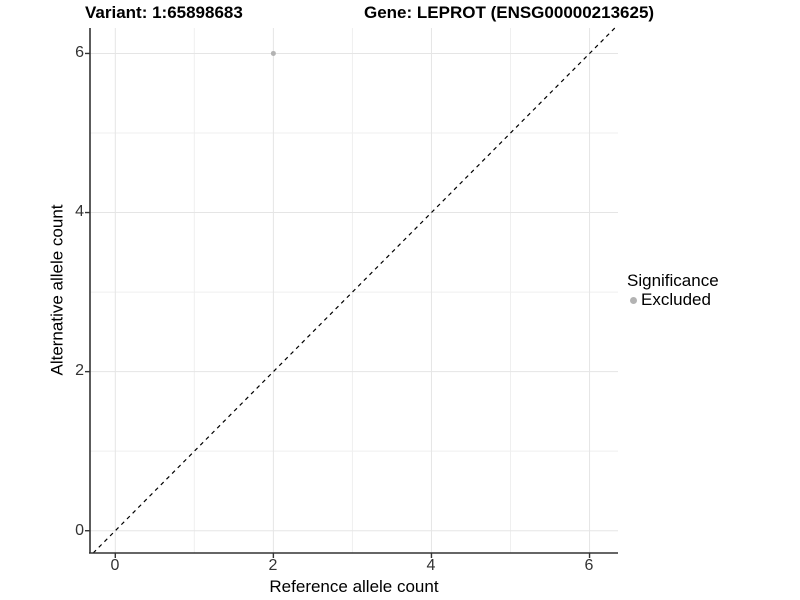  Describe the element at coordinates (354, 586) in the screenshot. I see `x-axis-title: Reference allele count` at that location.